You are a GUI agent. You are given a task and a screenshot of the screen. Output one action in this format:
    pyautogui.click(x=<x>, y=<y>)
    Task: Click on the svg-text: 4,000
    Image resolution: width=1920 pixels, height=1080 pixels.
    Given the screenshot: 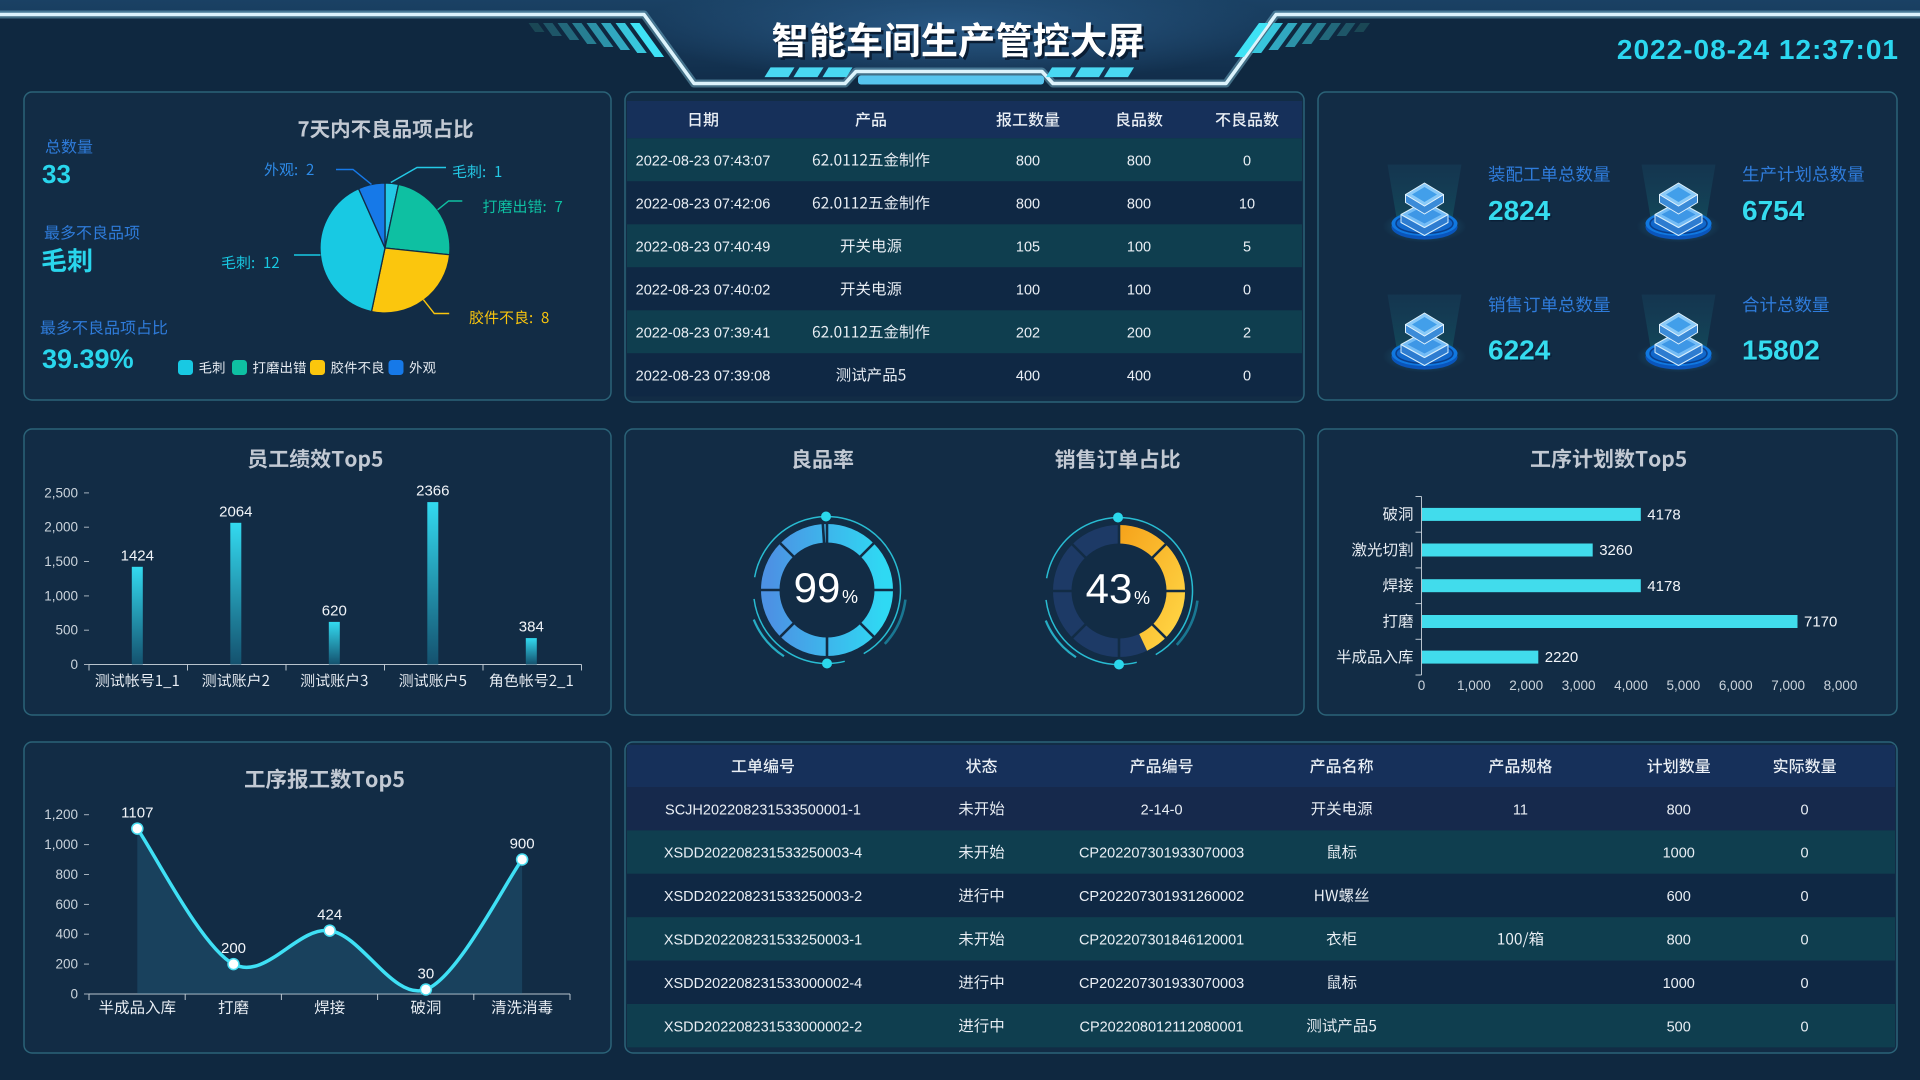 What is the action you would take?
    pyautogui.click(x=1631, y=685)
    